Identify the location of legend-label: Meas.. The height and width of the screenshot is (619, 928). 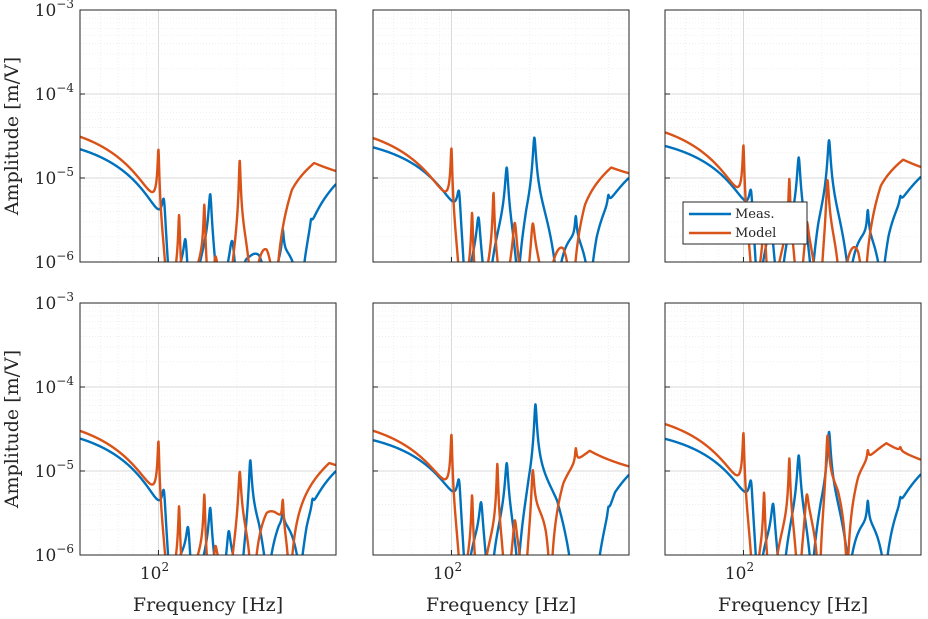
(755, 214).